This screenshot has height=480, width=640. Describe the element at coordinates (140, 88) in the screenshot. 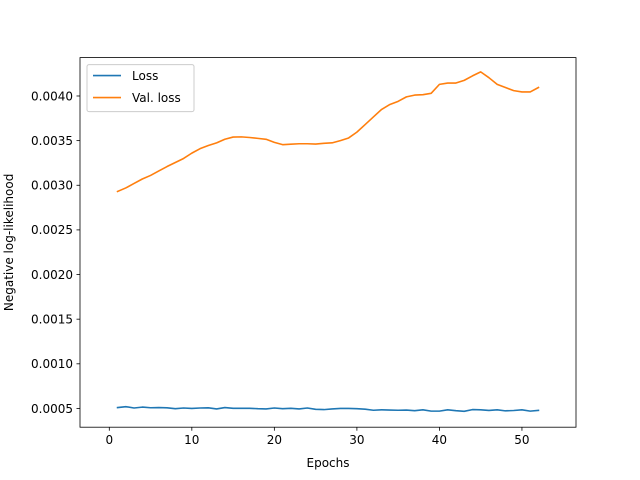

I see `legend: Loss Val. loss` at that location.